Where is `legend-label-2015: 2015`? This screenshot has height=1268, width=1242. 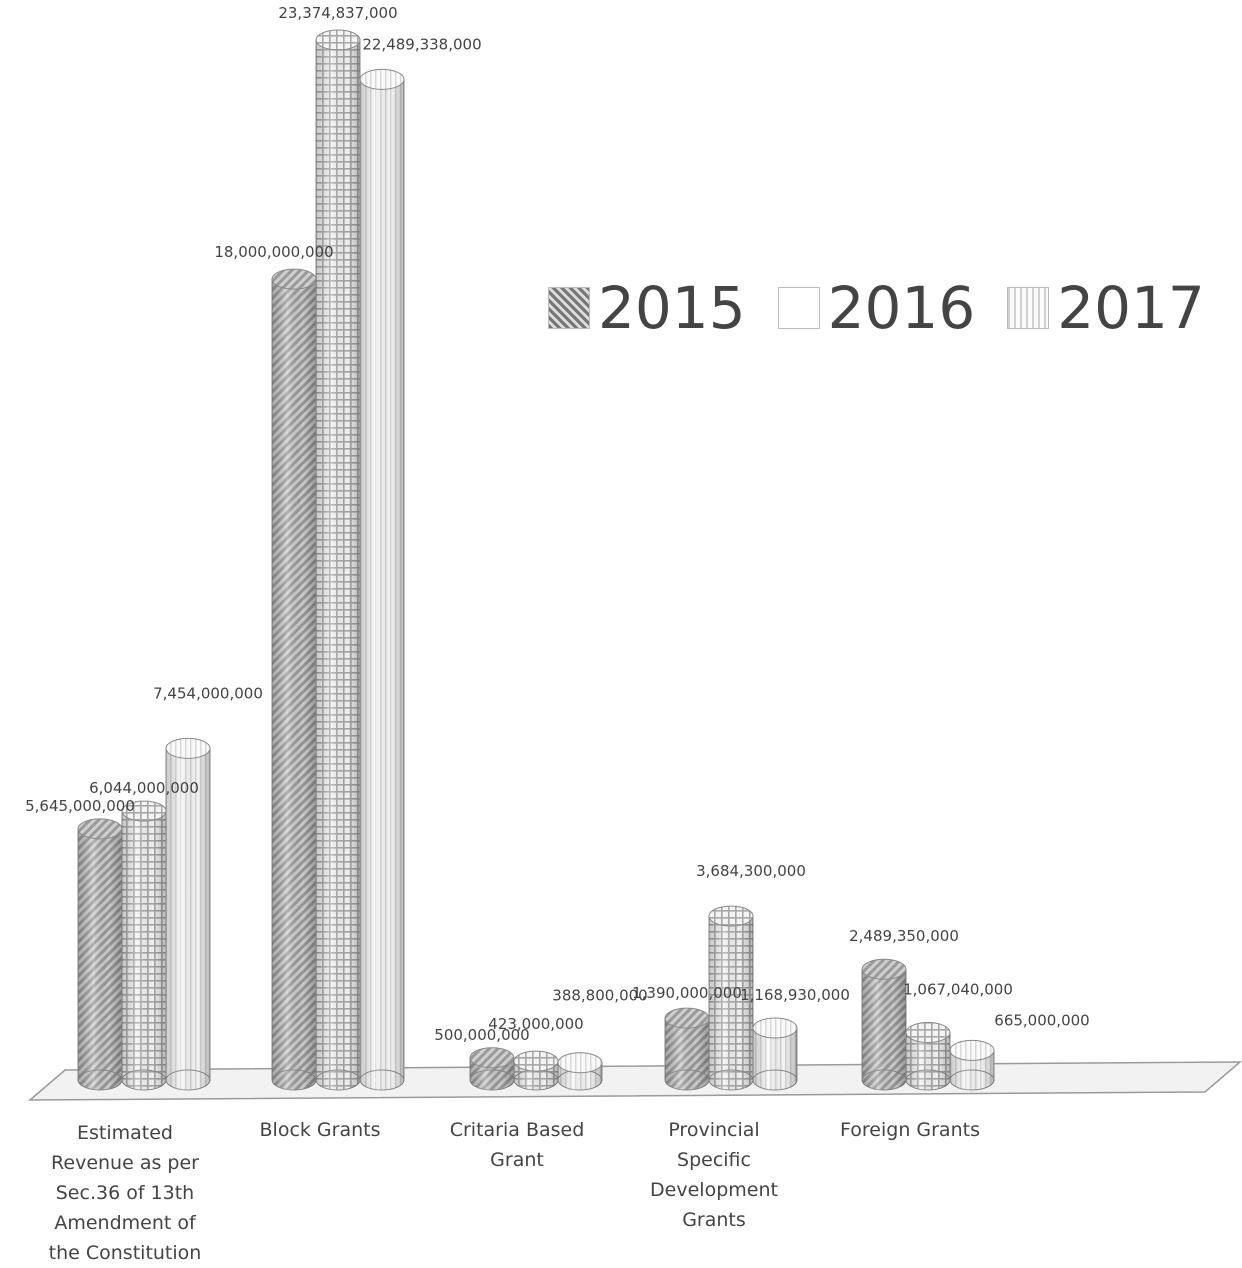 legend-label-2015: 2015 is located at coordinates (672, 308).